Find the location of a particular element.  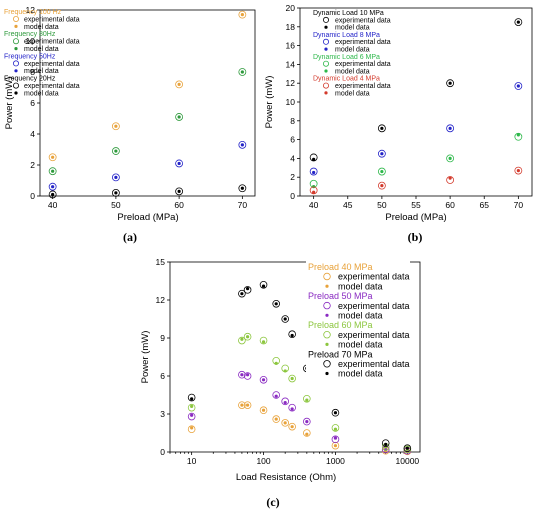

x-axis-title: Load Resistance (Ohm) is located at coordinates (286, 477).